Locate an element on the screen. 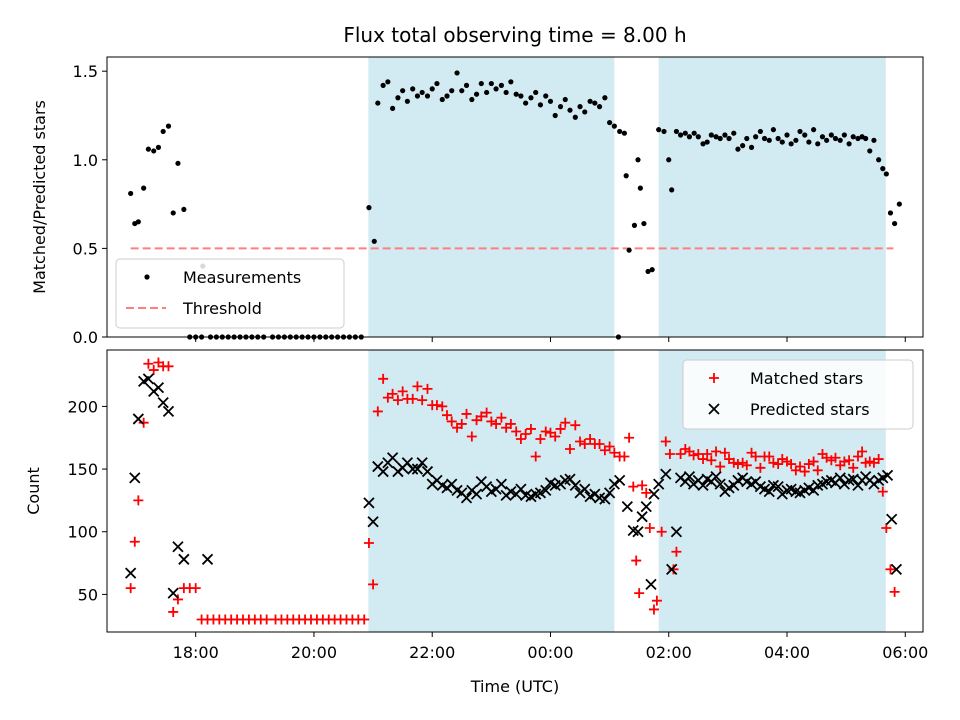  y-tick-label: 1.5 is located at coordinates (85, 71).